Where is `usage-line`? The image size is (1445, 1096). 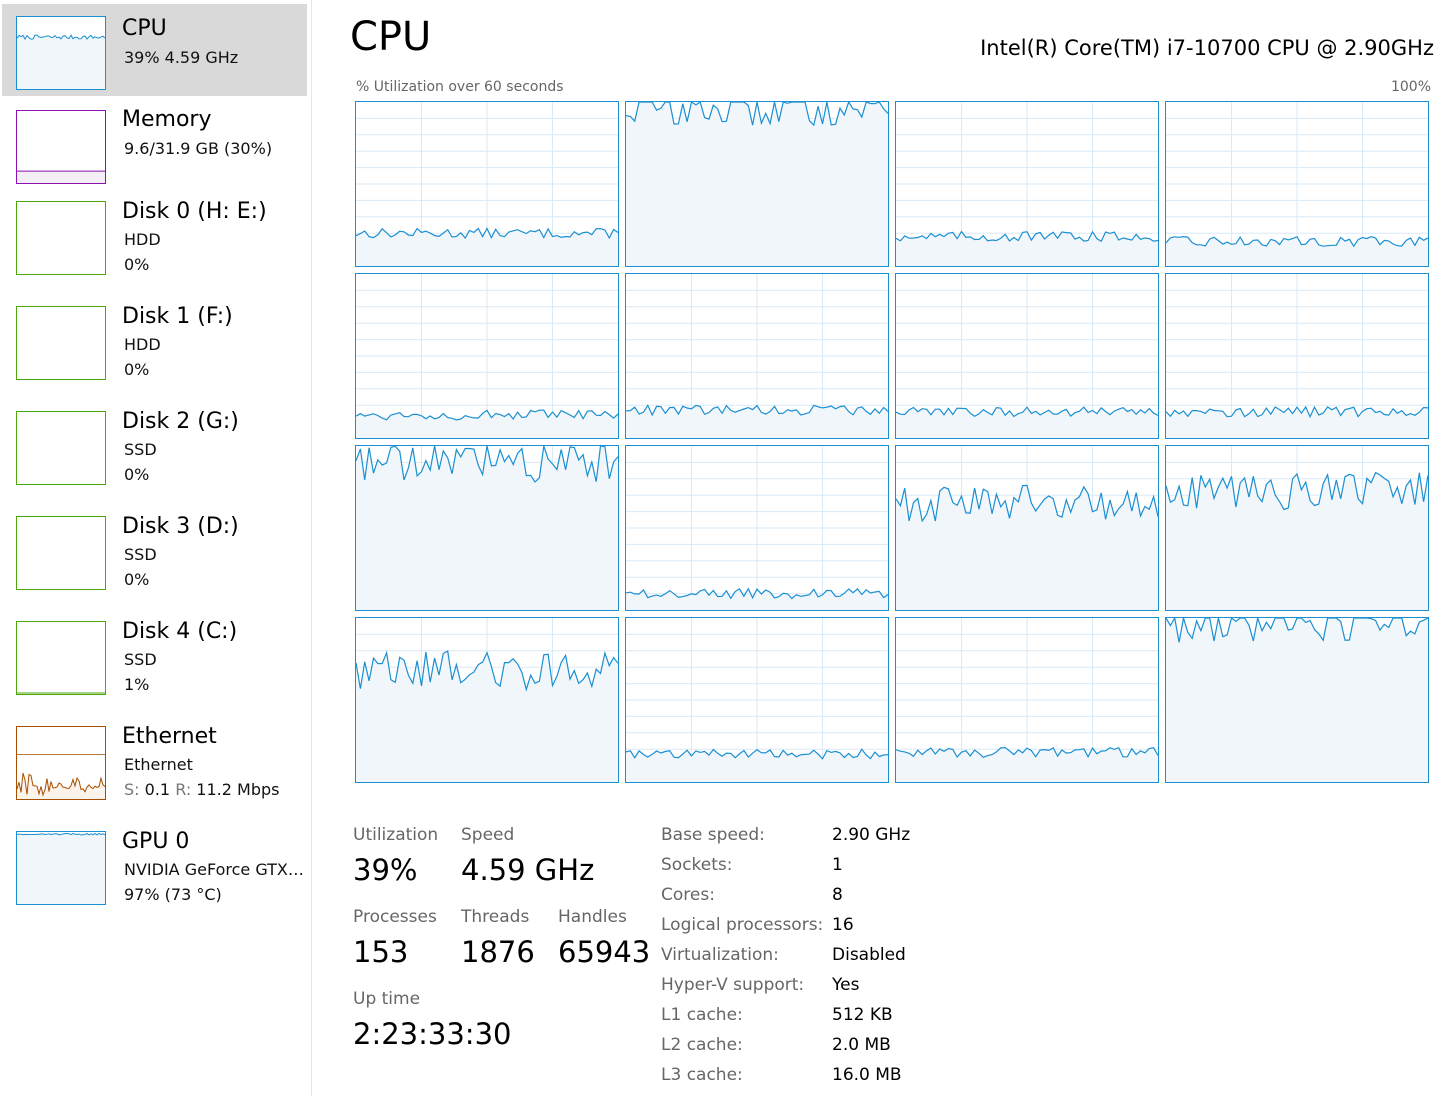
usage-line is located at coordinates (61, 834).